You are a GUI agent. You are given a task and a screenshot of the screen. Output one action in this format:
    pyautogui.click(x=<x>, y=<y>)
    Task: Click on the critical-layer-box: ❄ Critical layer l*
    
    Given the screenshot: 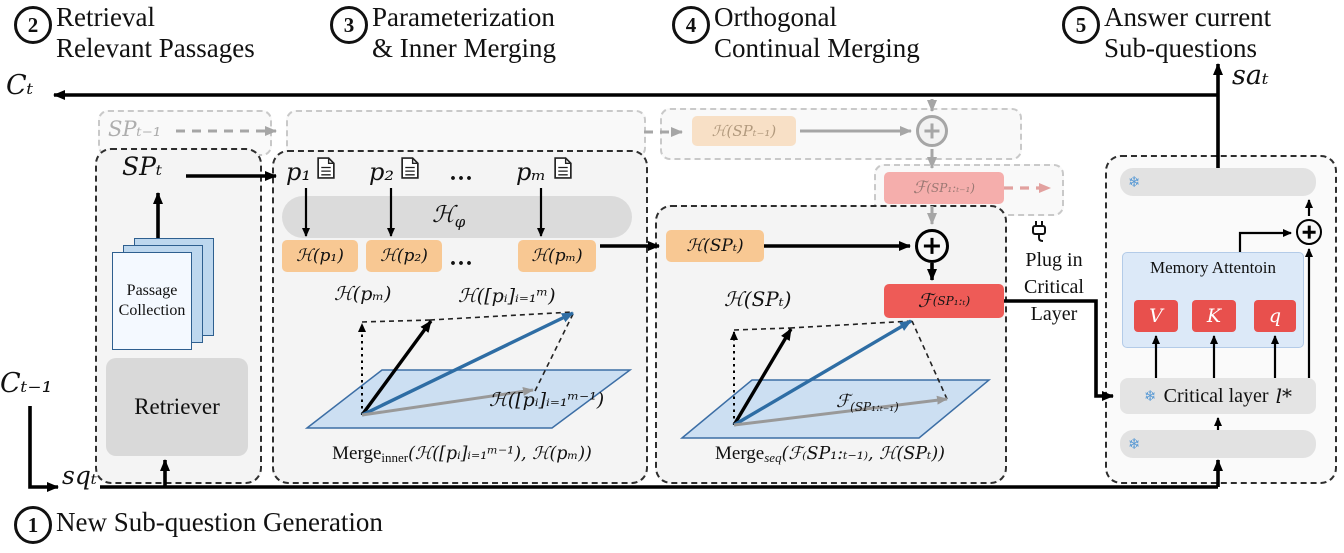 What is the action you would take?
    pyautogui.click(x=1218, y=396)
    